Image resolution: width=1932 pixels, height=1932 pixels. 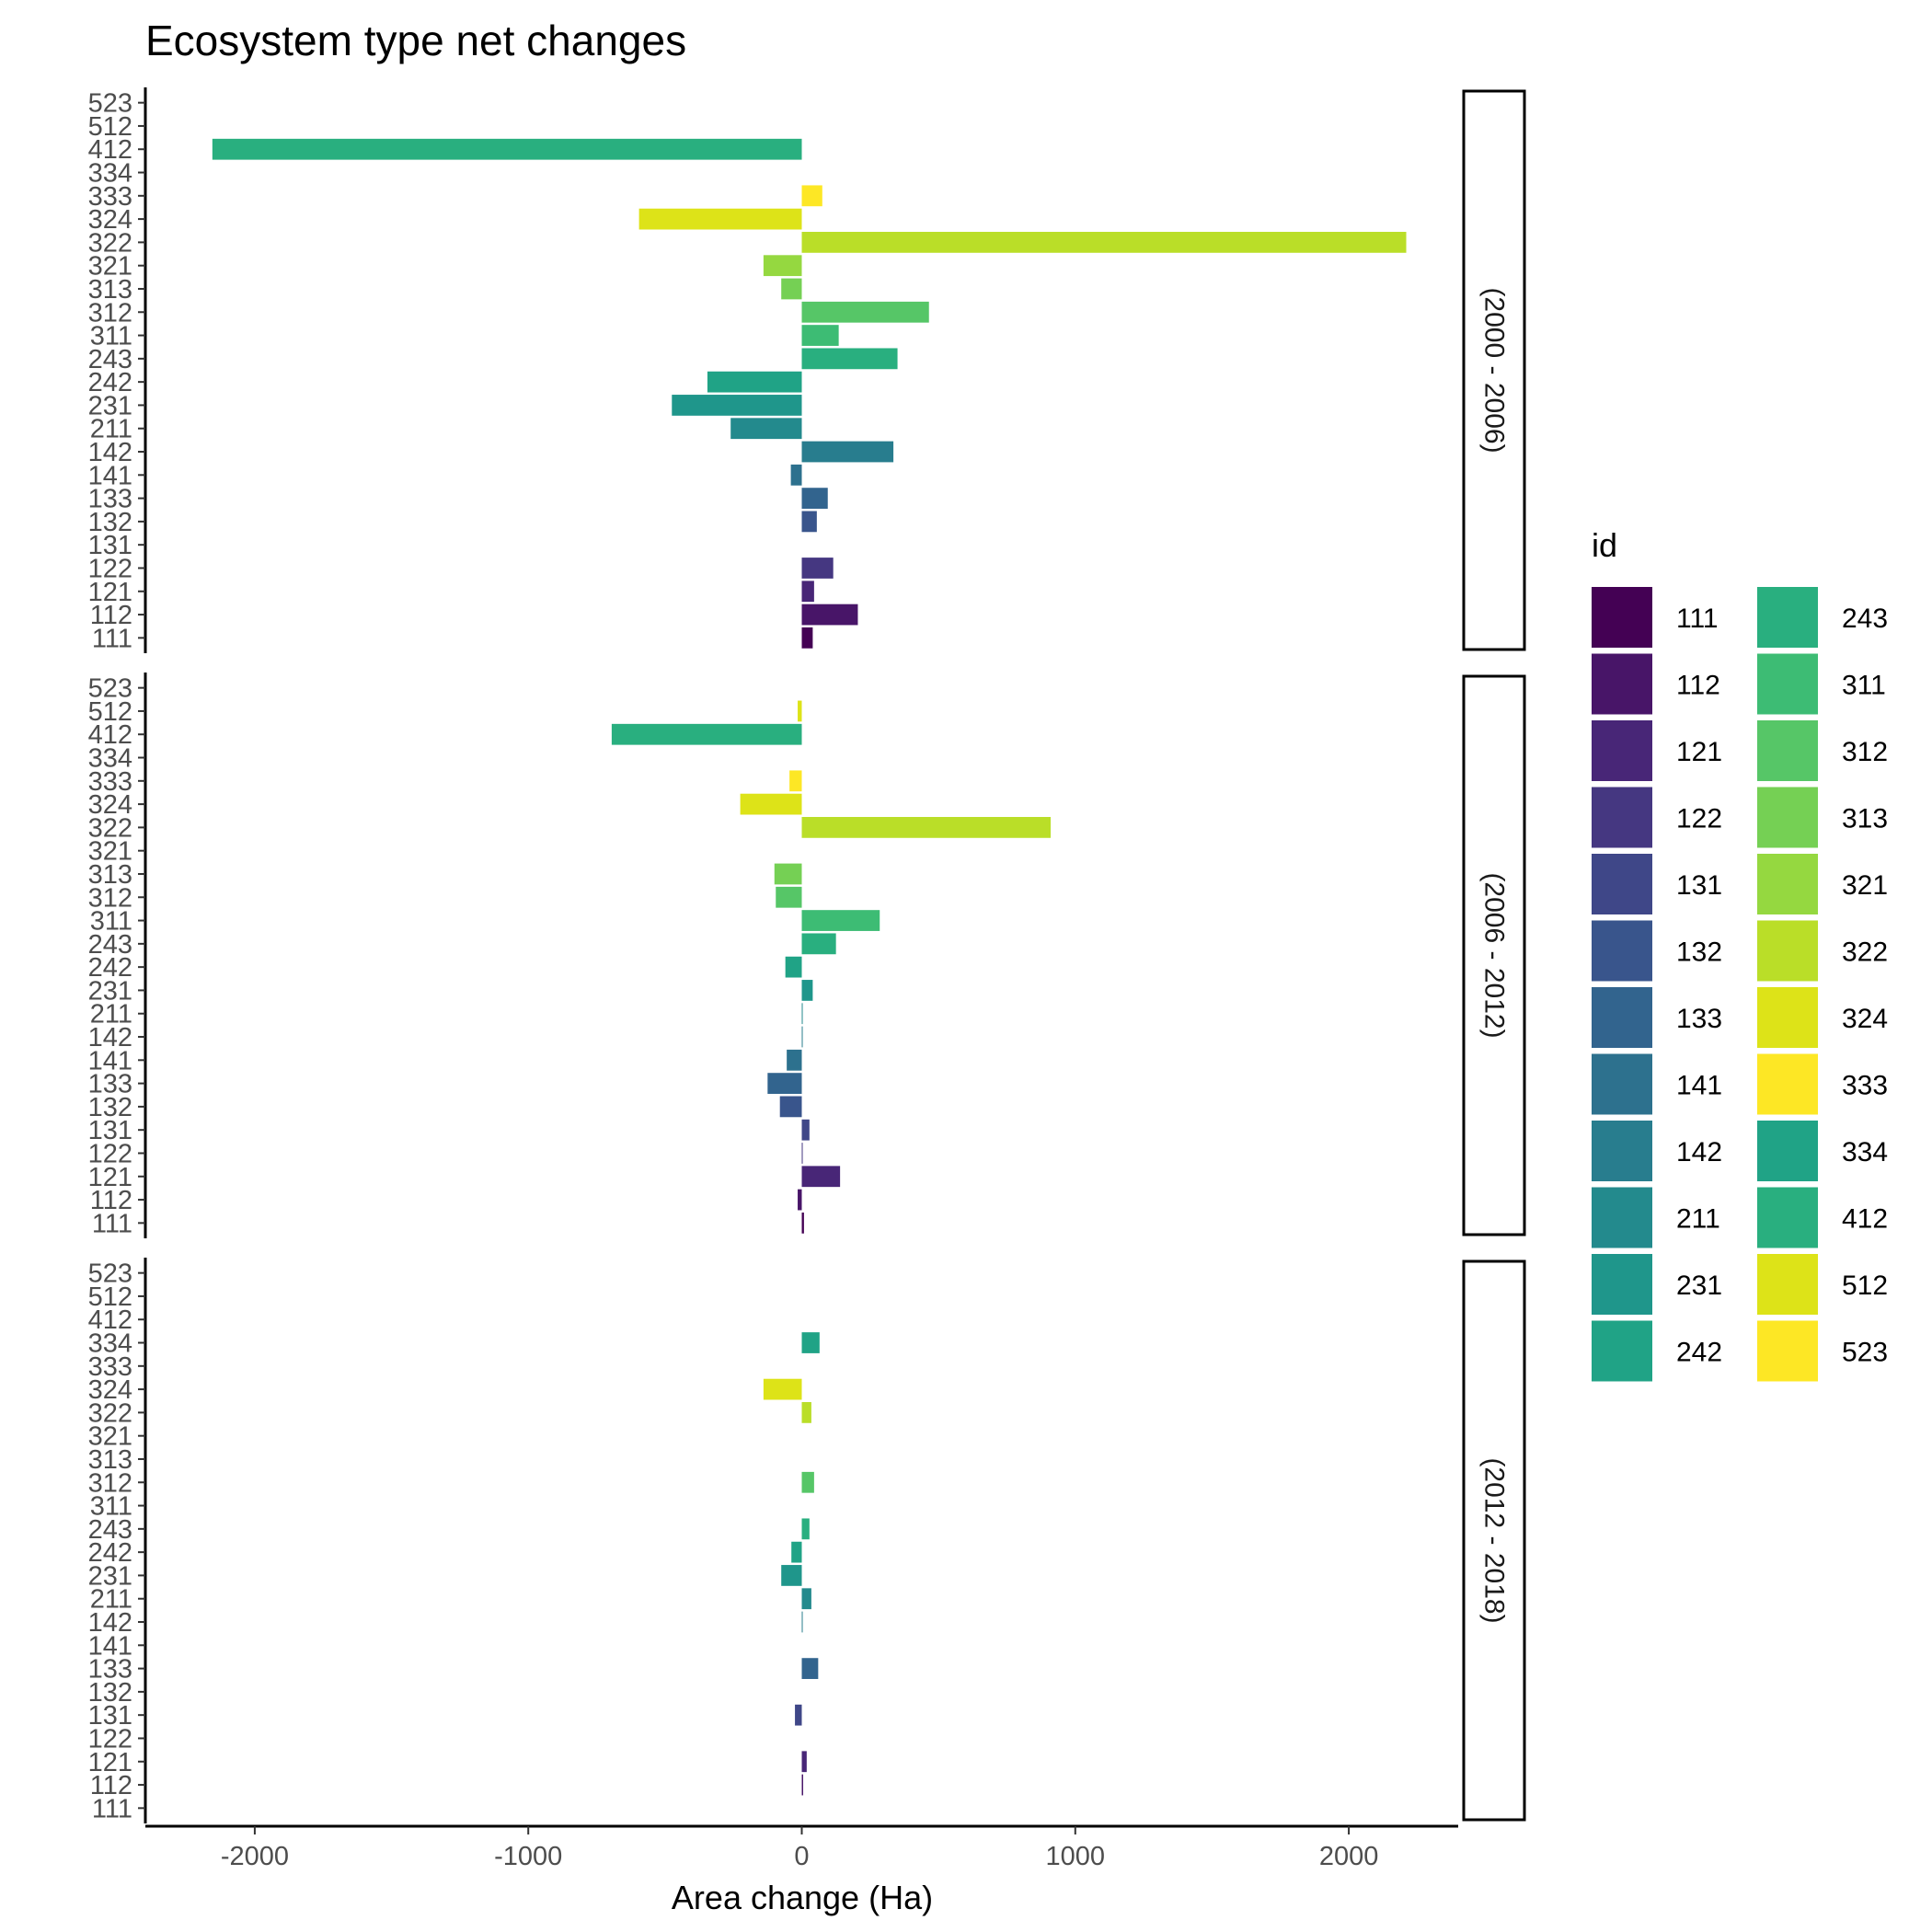 I want to click on legend-label: 334, so click(x=1865, y=1152).